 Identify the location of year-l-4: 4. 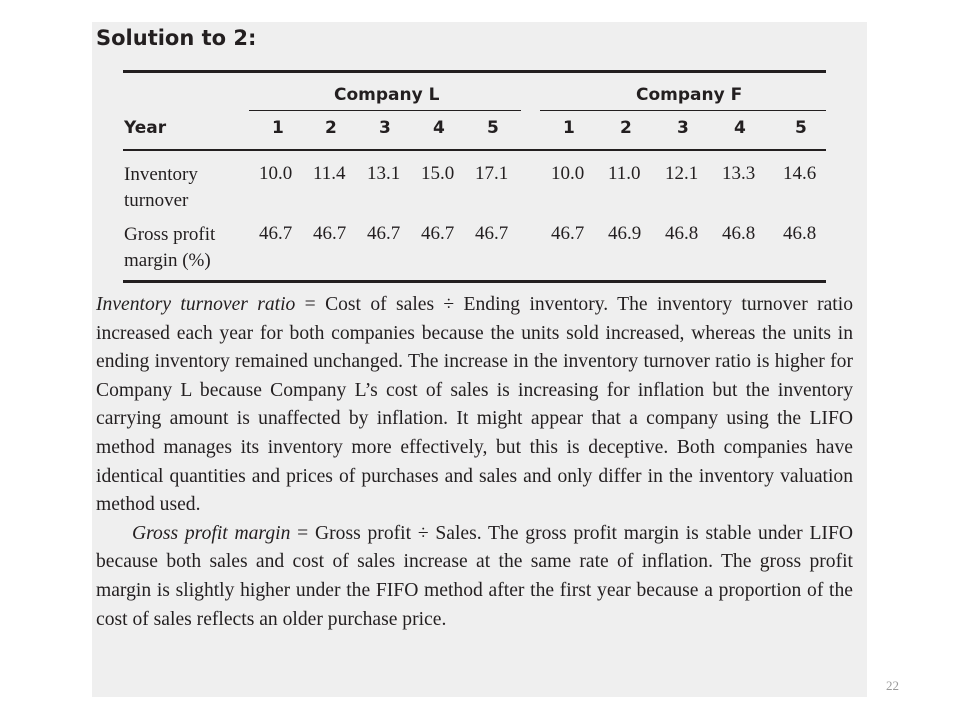
(439, 128).